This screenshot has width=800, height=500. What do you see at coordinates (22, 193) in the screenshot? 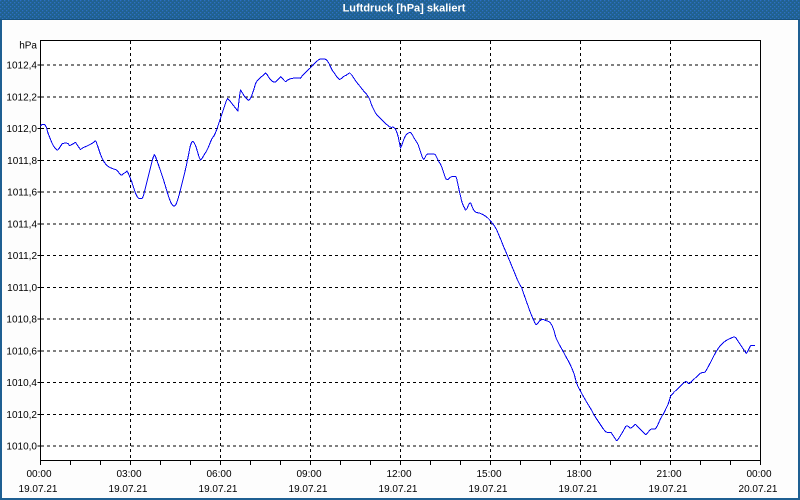
I see `svg-text: 1011,6` at bounding box center [22, 193].